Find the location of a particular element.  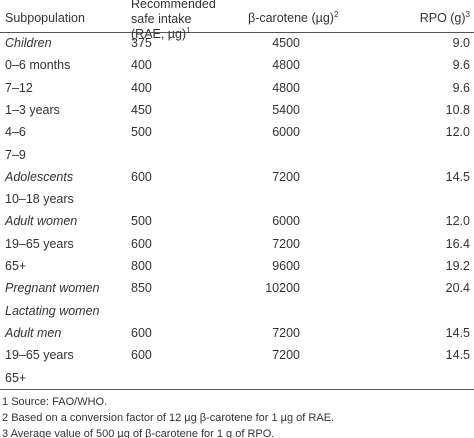

header-cell: Recommended safe intake (RAE, µg)1 is located at coordinates (178, 21).